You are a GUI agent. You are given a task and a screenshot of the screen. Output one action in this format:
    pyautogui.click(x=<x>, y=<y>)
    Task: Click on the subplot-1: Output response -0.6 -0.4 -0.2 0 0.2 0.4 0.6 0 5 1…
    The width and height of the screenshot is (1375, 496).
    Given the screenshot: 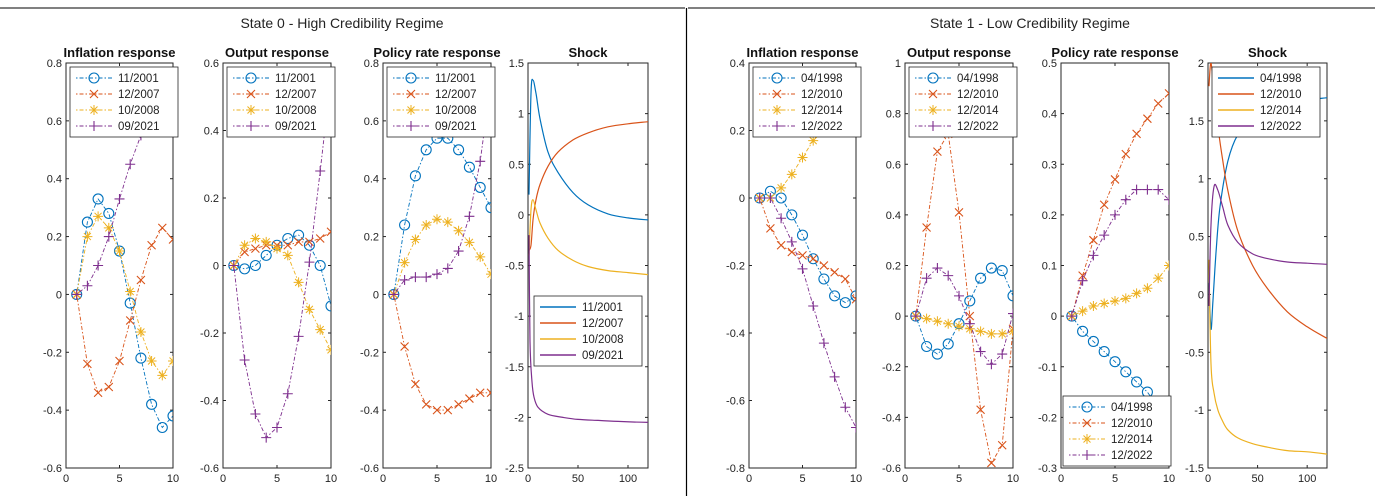 What is the action you would take?
    pyautogui.click(x=268, y=265)
    